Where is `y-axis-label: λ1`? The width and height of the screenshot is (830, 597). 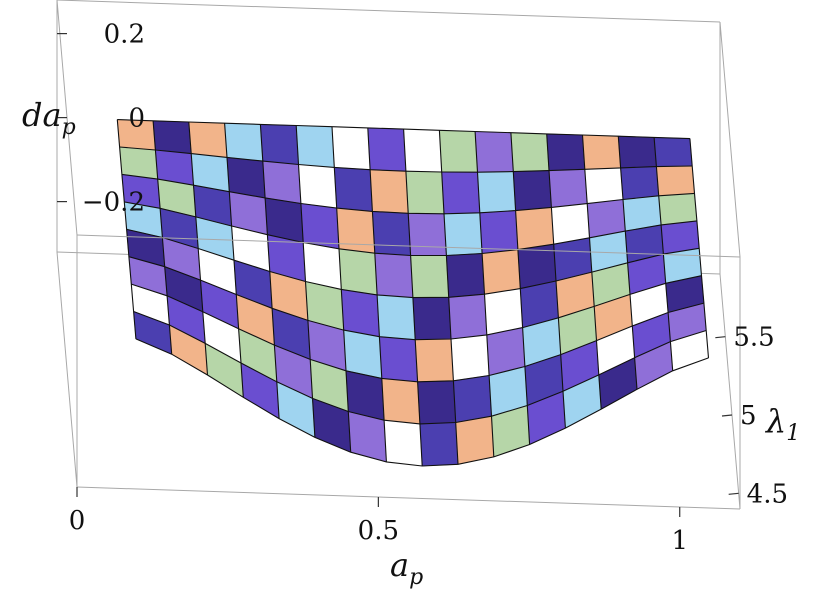 y-axis-label: λ1 is located at coordinates (782, 424).